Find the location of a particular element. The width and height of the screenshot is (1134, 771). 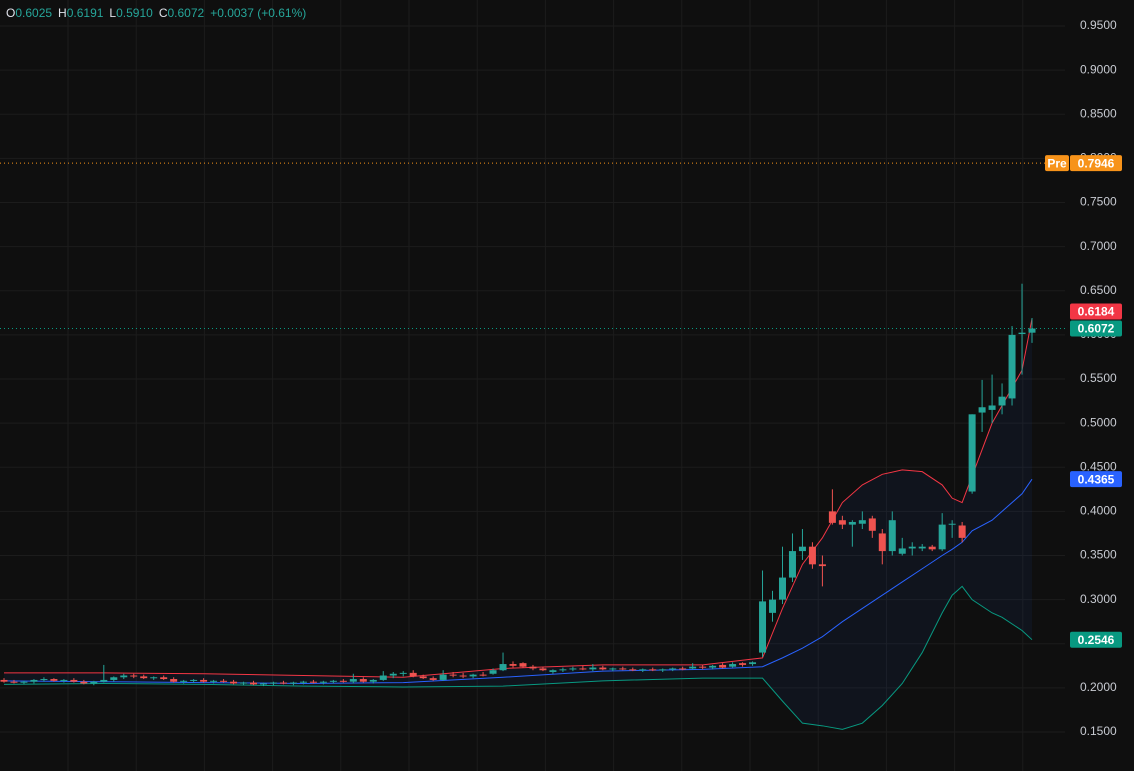

y-tick-label: 0.3500 is located at coordinates (1098, 555).